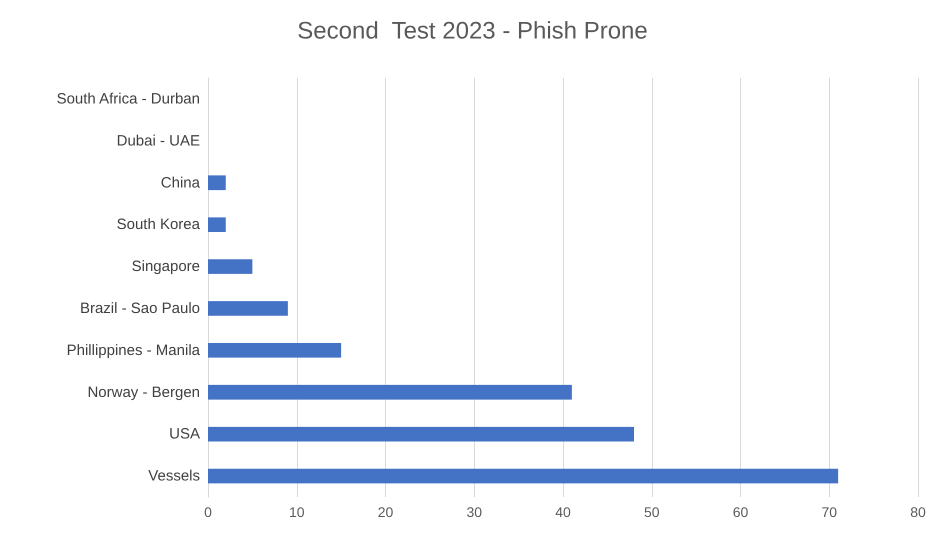 This screenshot has height=543, width=945. Describe the element at coordinates (166, 267) in the screenshot. I see `y-tick-label: Singapore` at that location.